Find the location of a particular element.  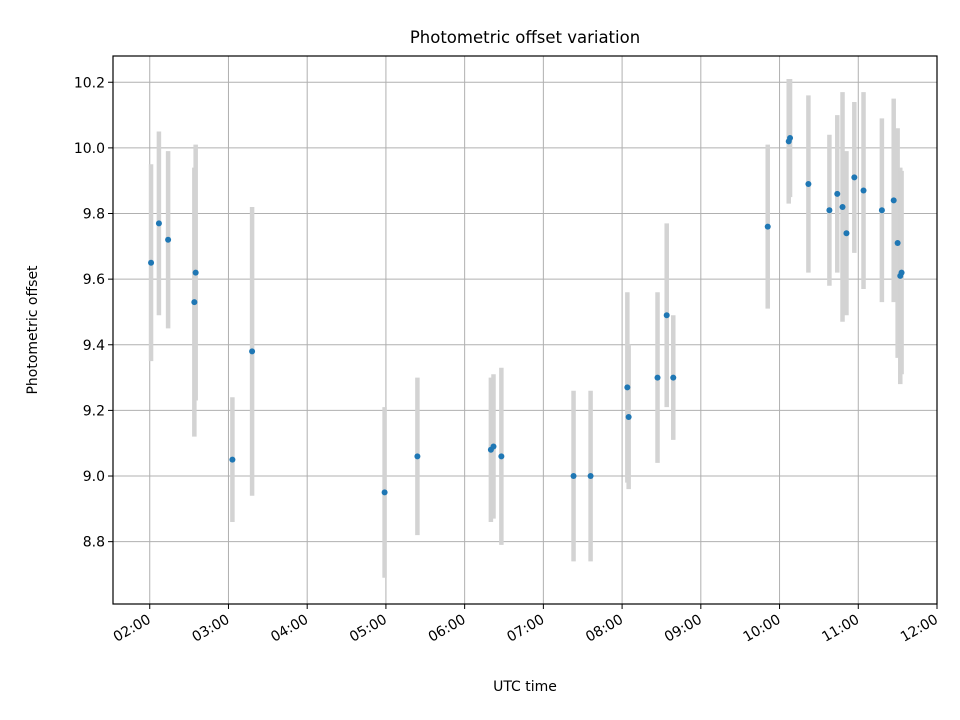

y-tick-label: 10.0 is located at coordinates (89, 149).